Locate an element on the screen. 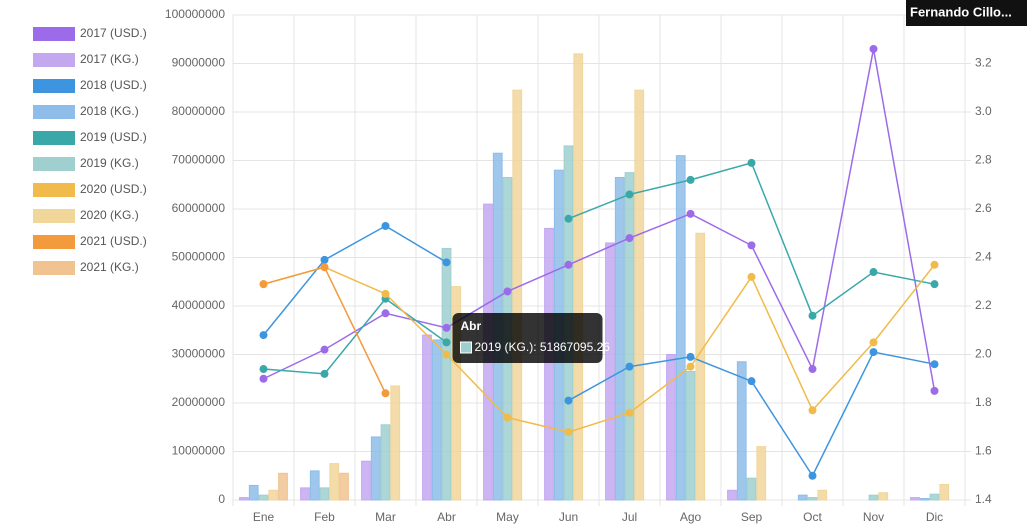  x-tick-label: Dic is located at coordinates (934, 517).